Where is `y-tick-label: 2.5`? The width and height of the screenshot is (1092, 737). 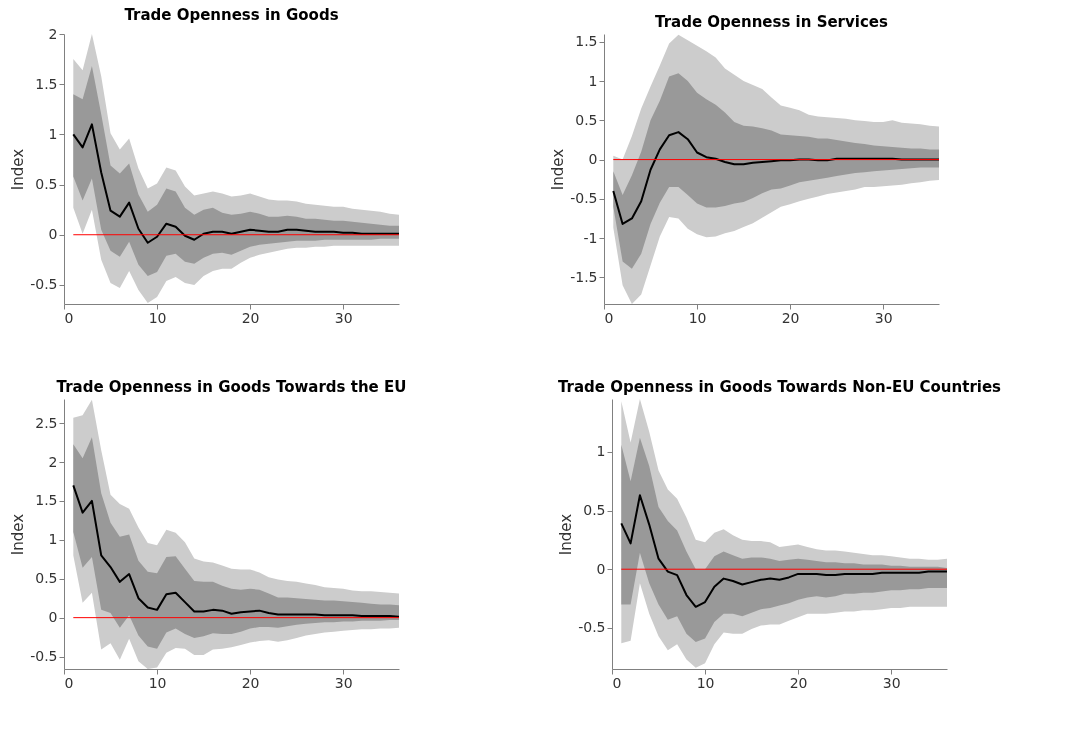 y-tick-label: 2.5 is located at coordinates (46, 422).